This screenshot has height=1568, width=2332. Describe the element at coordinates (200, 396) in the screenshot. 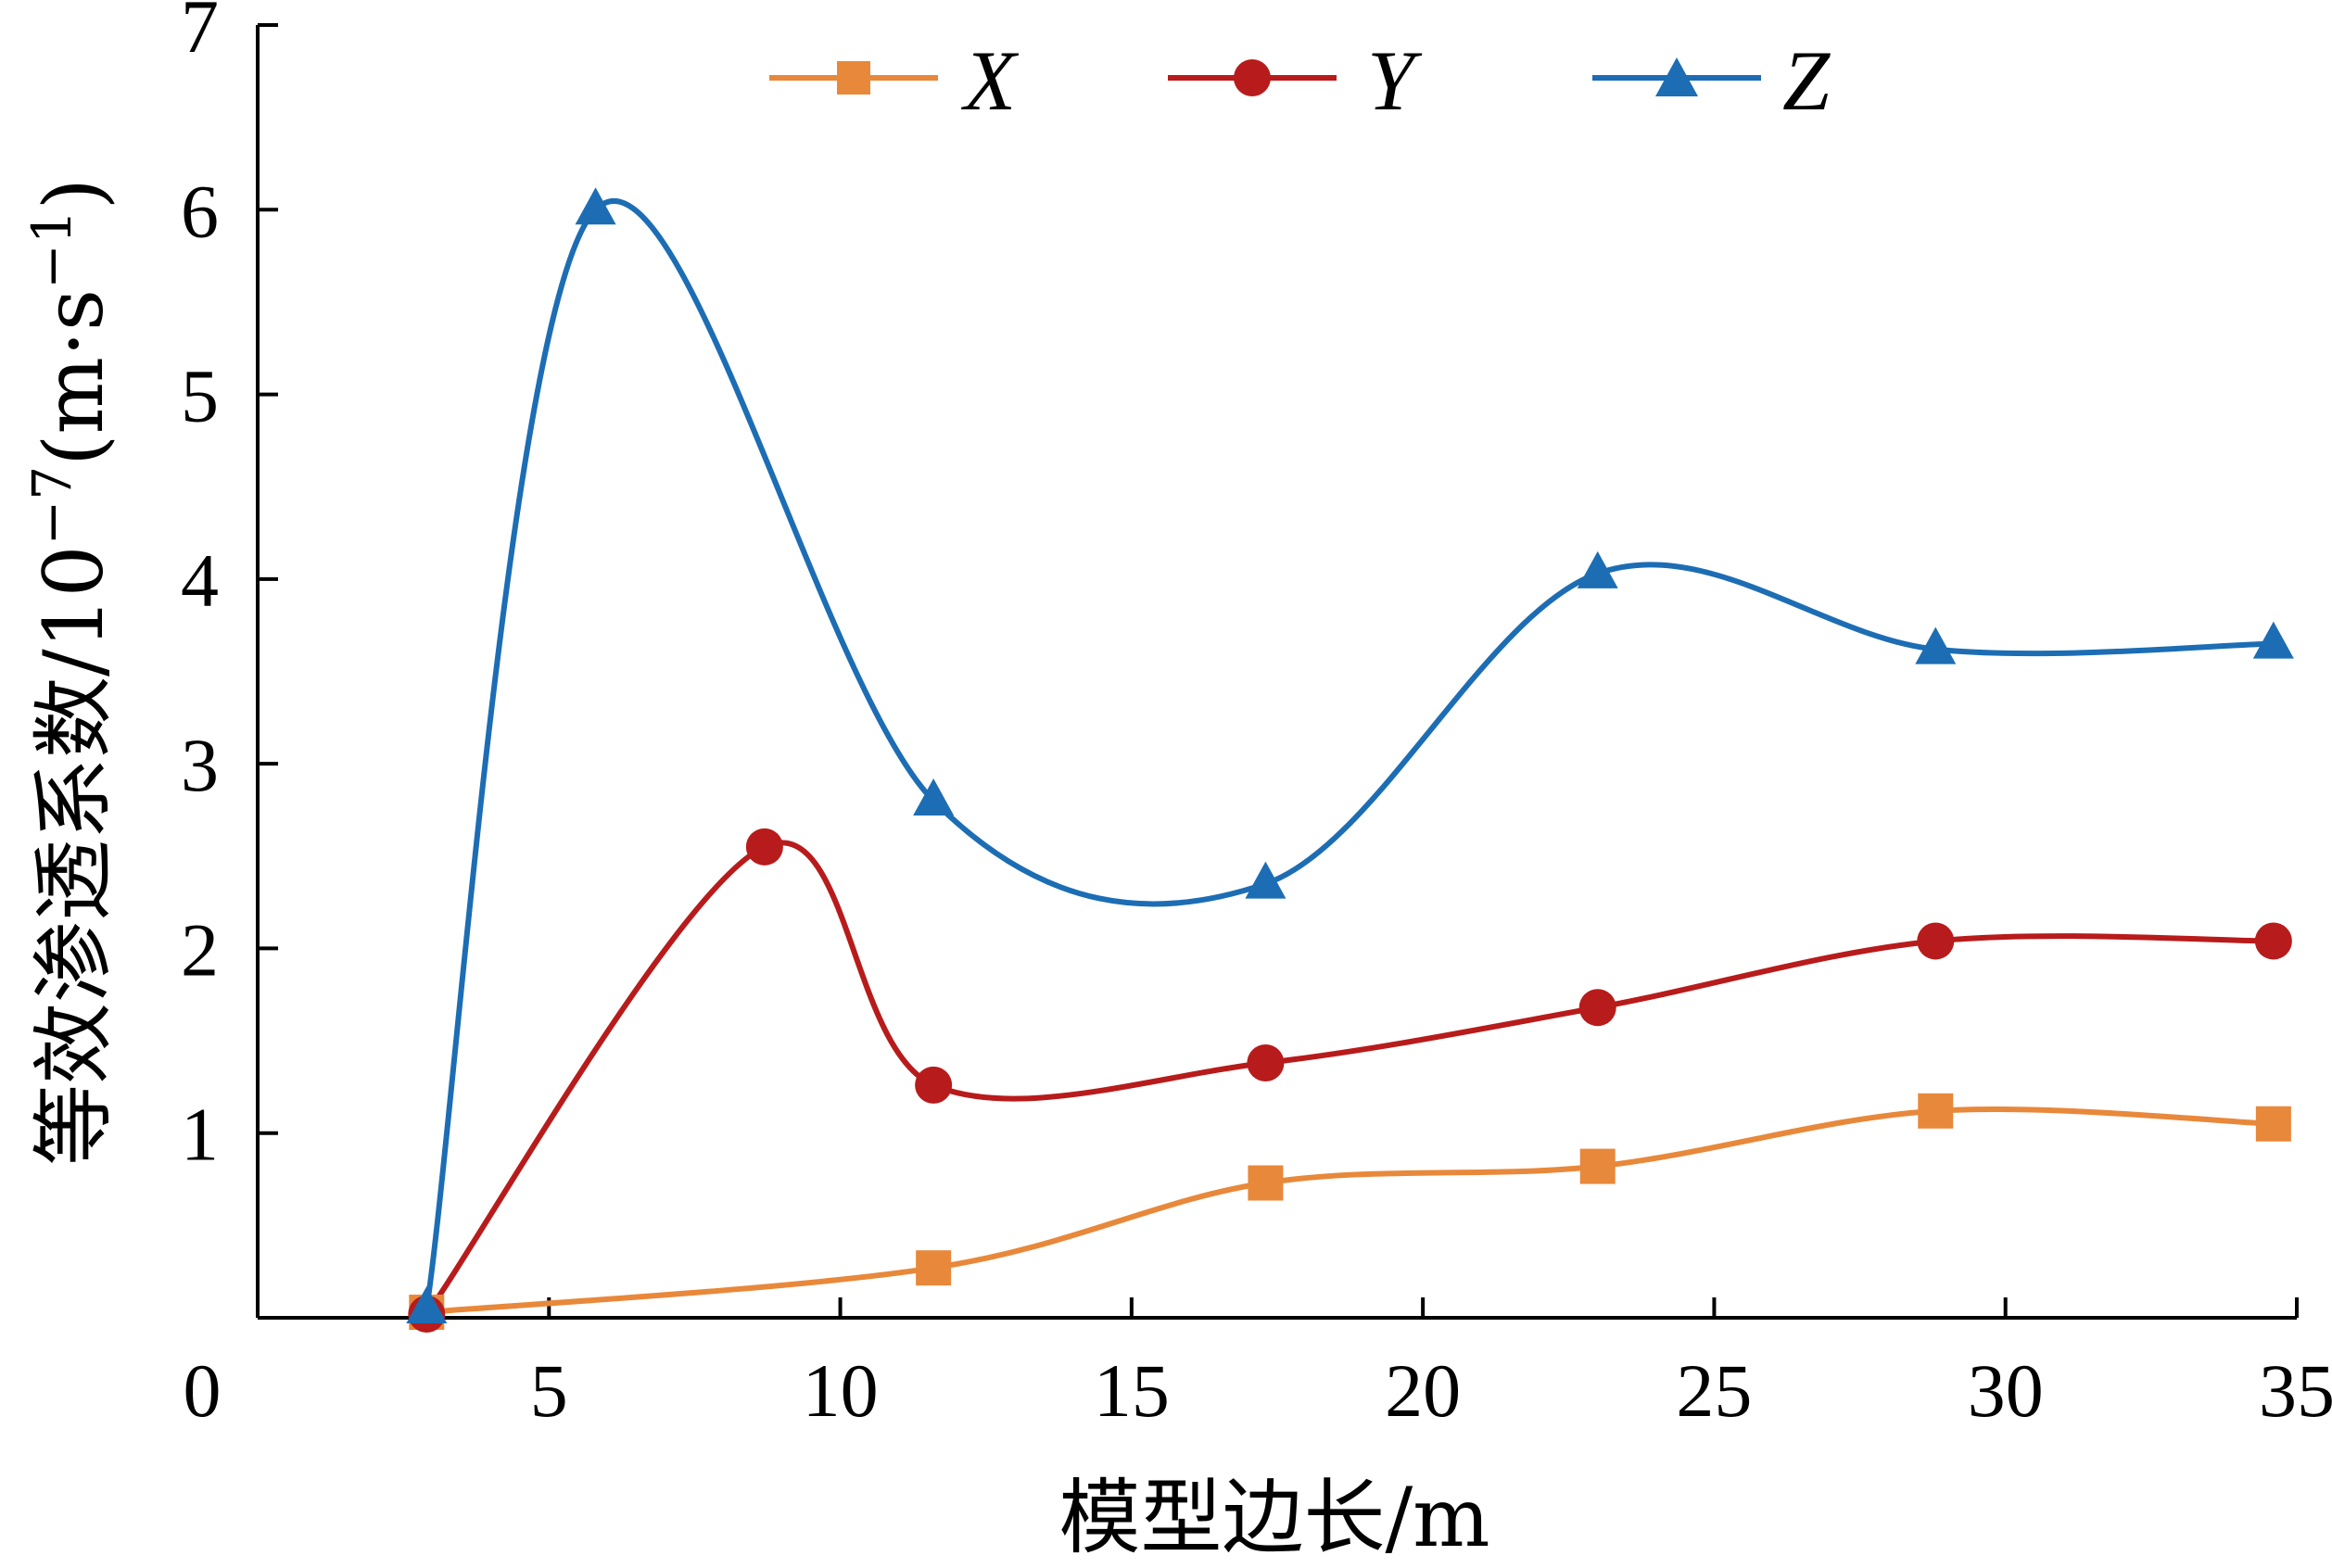

I see `y-tick-label: 5` at that location.